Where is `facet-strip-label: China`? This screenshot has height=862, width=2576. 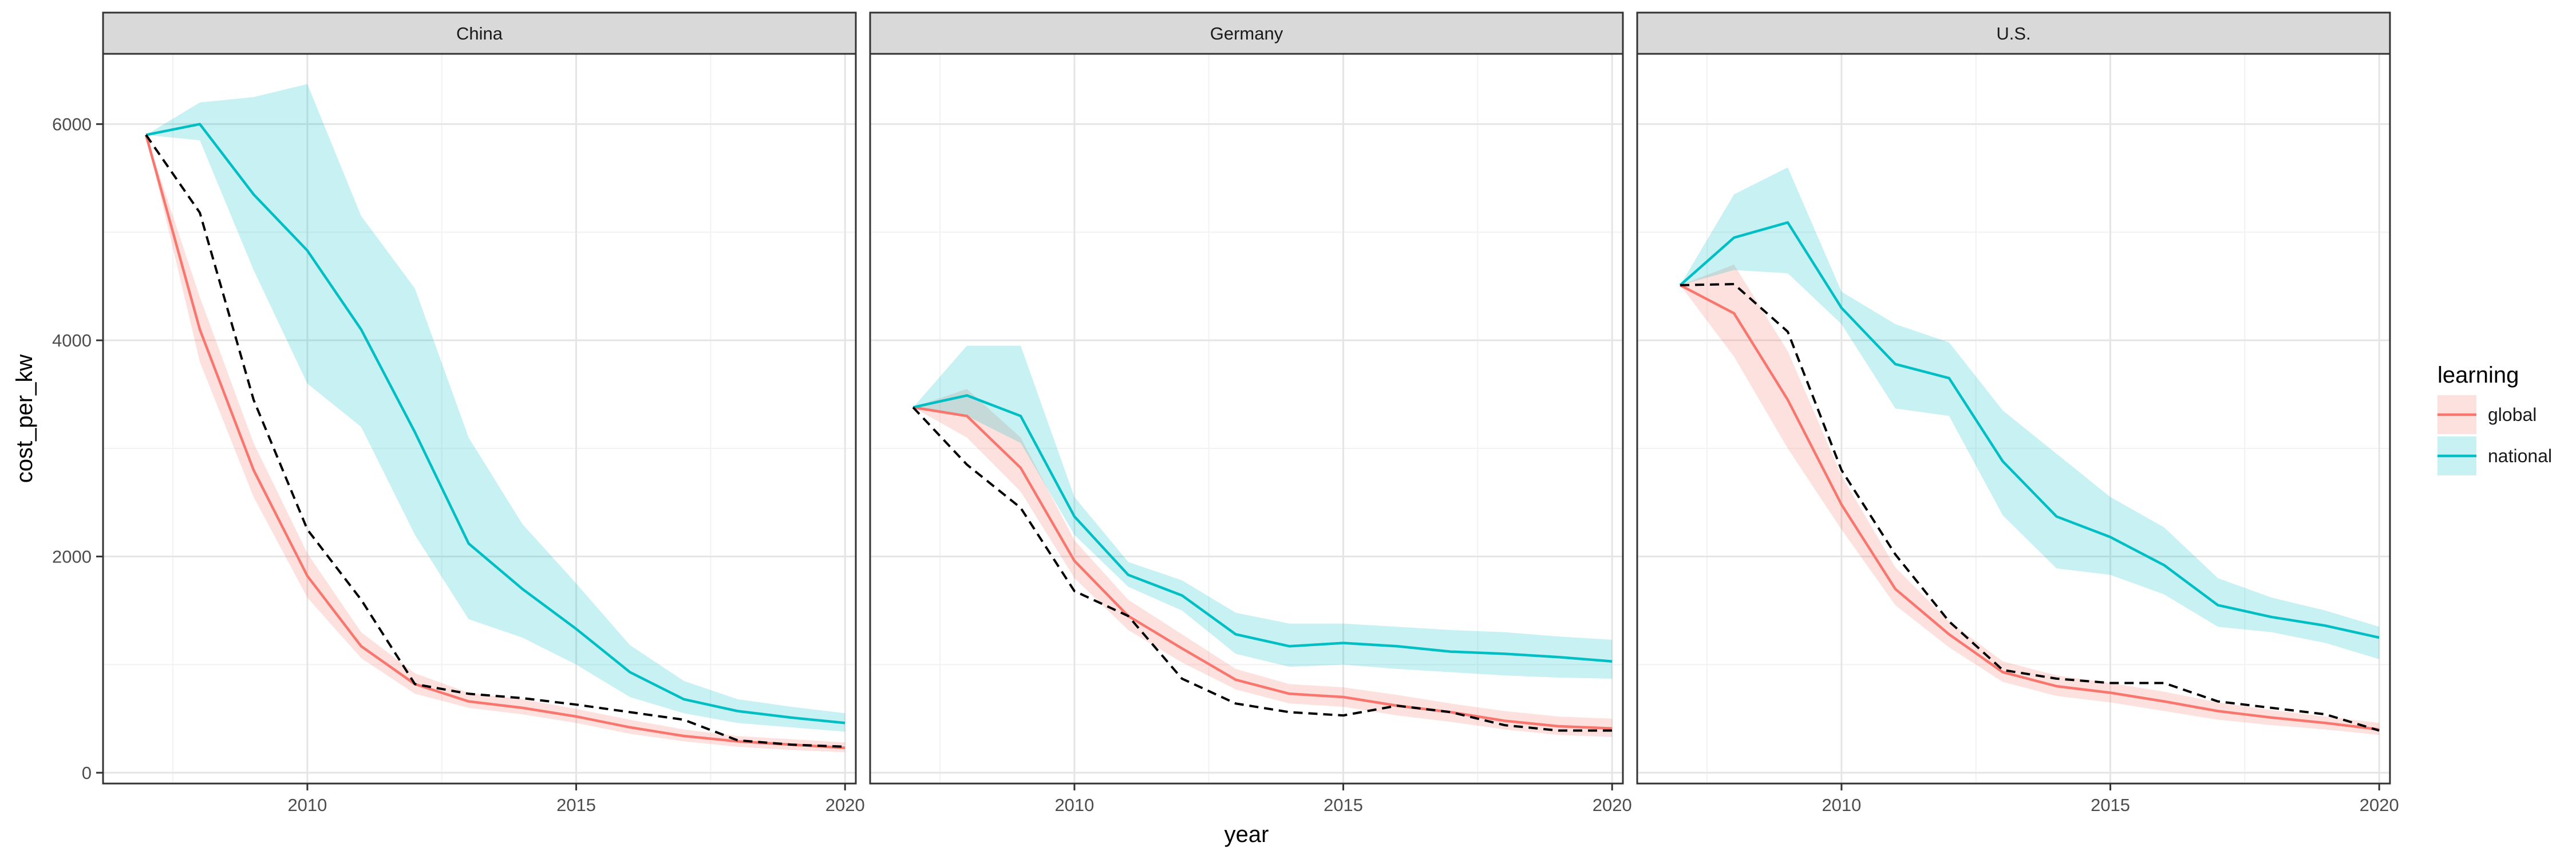
facet-strip-label: China is located at coordinates (479, 33).